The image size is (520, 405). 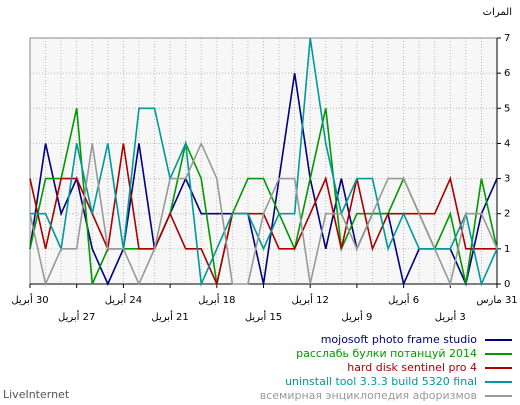 I want to click on x-tick-label: 9 أبريل, so click(x=356, y=316).